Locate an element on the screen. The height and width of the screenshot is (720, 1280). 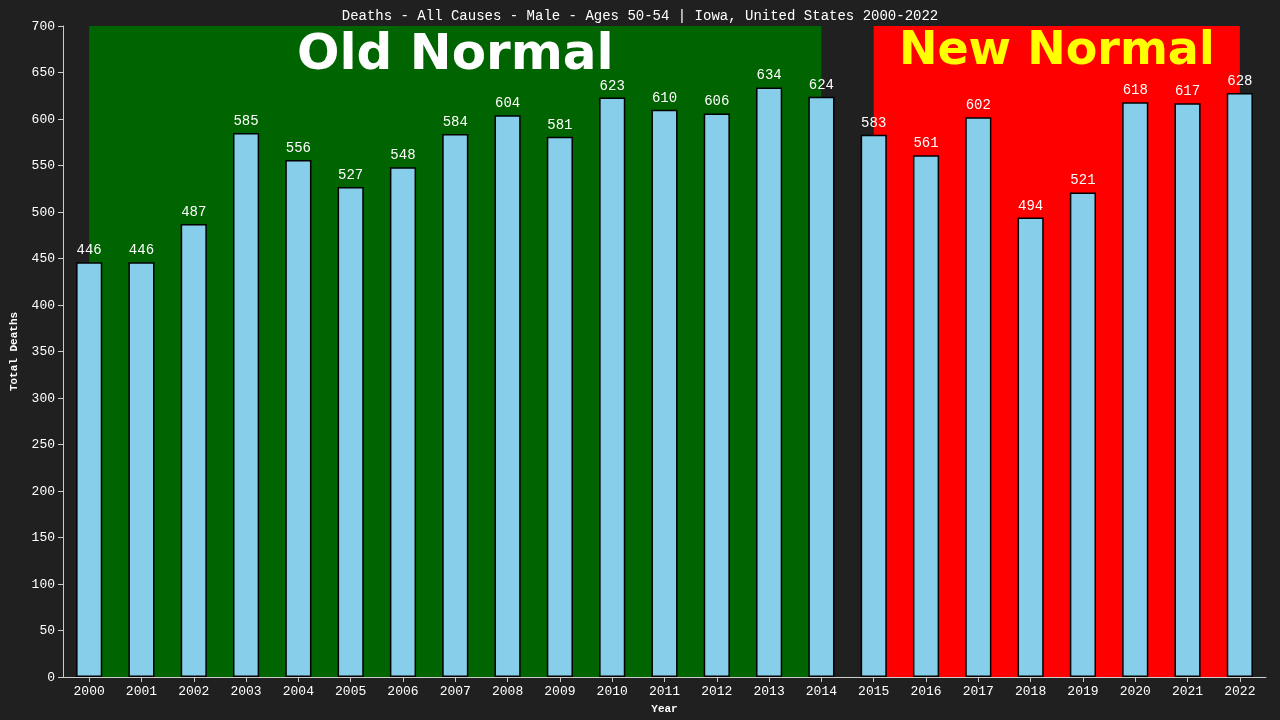
x-tick-label: 2005 is located at coordinates (351, 691).